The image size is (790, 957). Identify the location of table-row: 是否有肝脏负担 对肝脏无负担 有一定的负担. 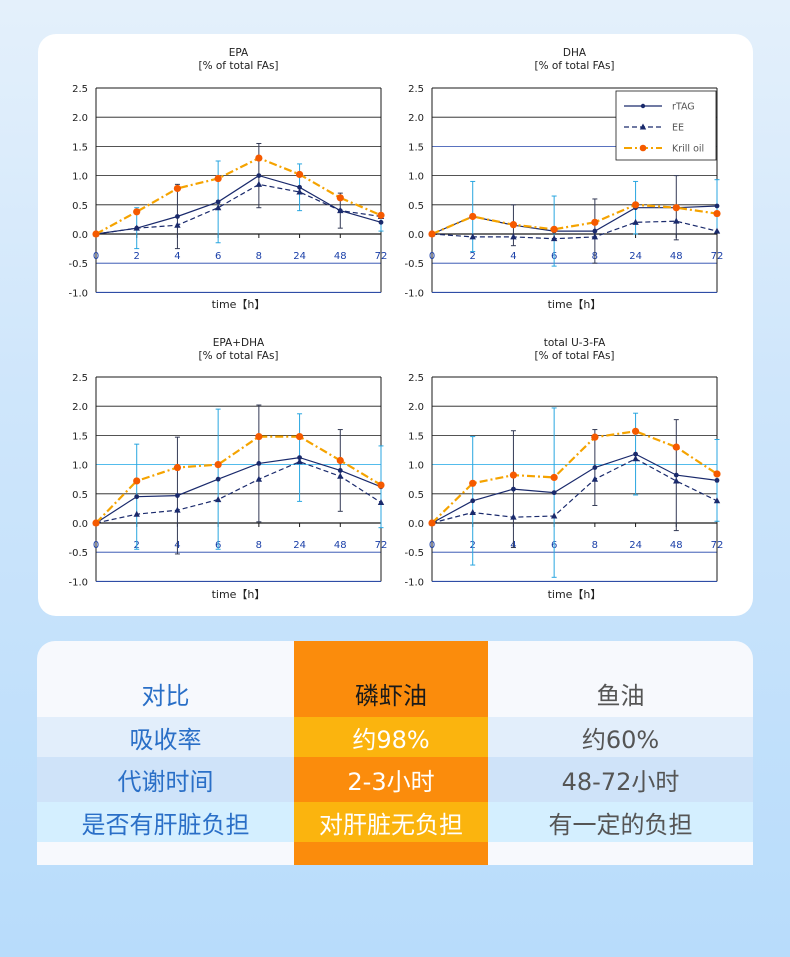
(395, 822).